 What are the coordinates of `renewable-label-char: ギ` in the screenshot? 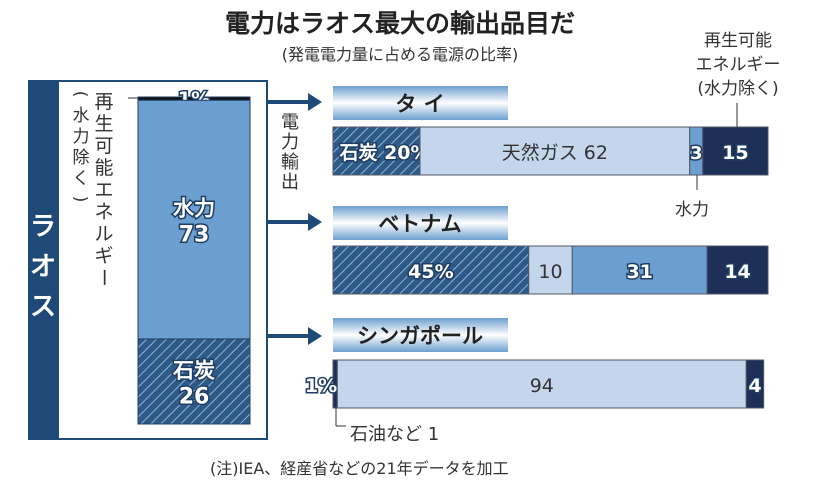 It's located at (103, 256).